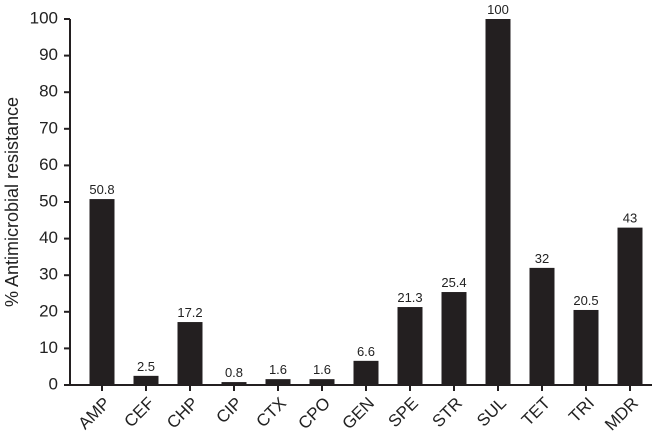 This screenshot has height=445, width=654. Describe the element at coordinates (621, 414) in the screenshot. I see `x-tick-label: MDR` at that location.